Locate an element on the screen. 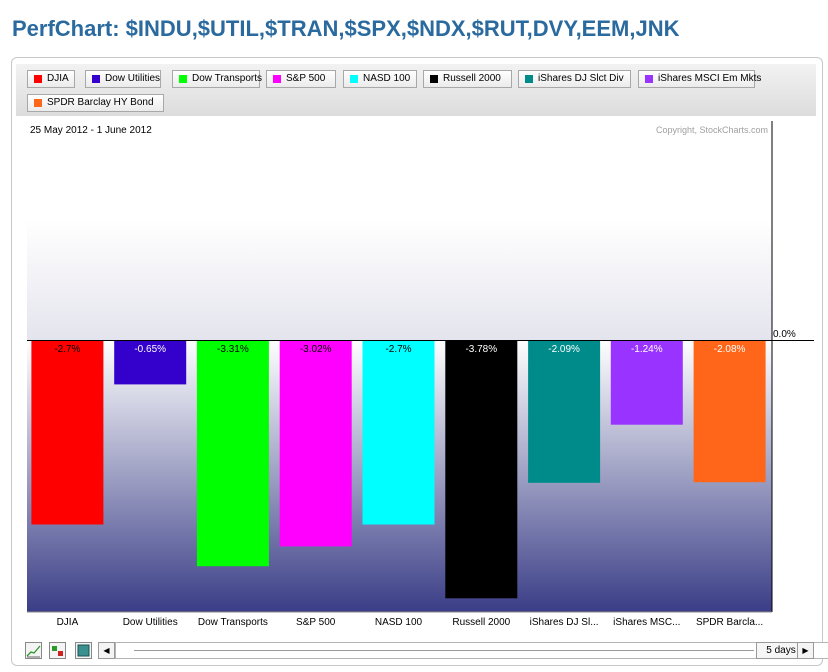  bar-chart-icon is located at coordinates (57, 650).